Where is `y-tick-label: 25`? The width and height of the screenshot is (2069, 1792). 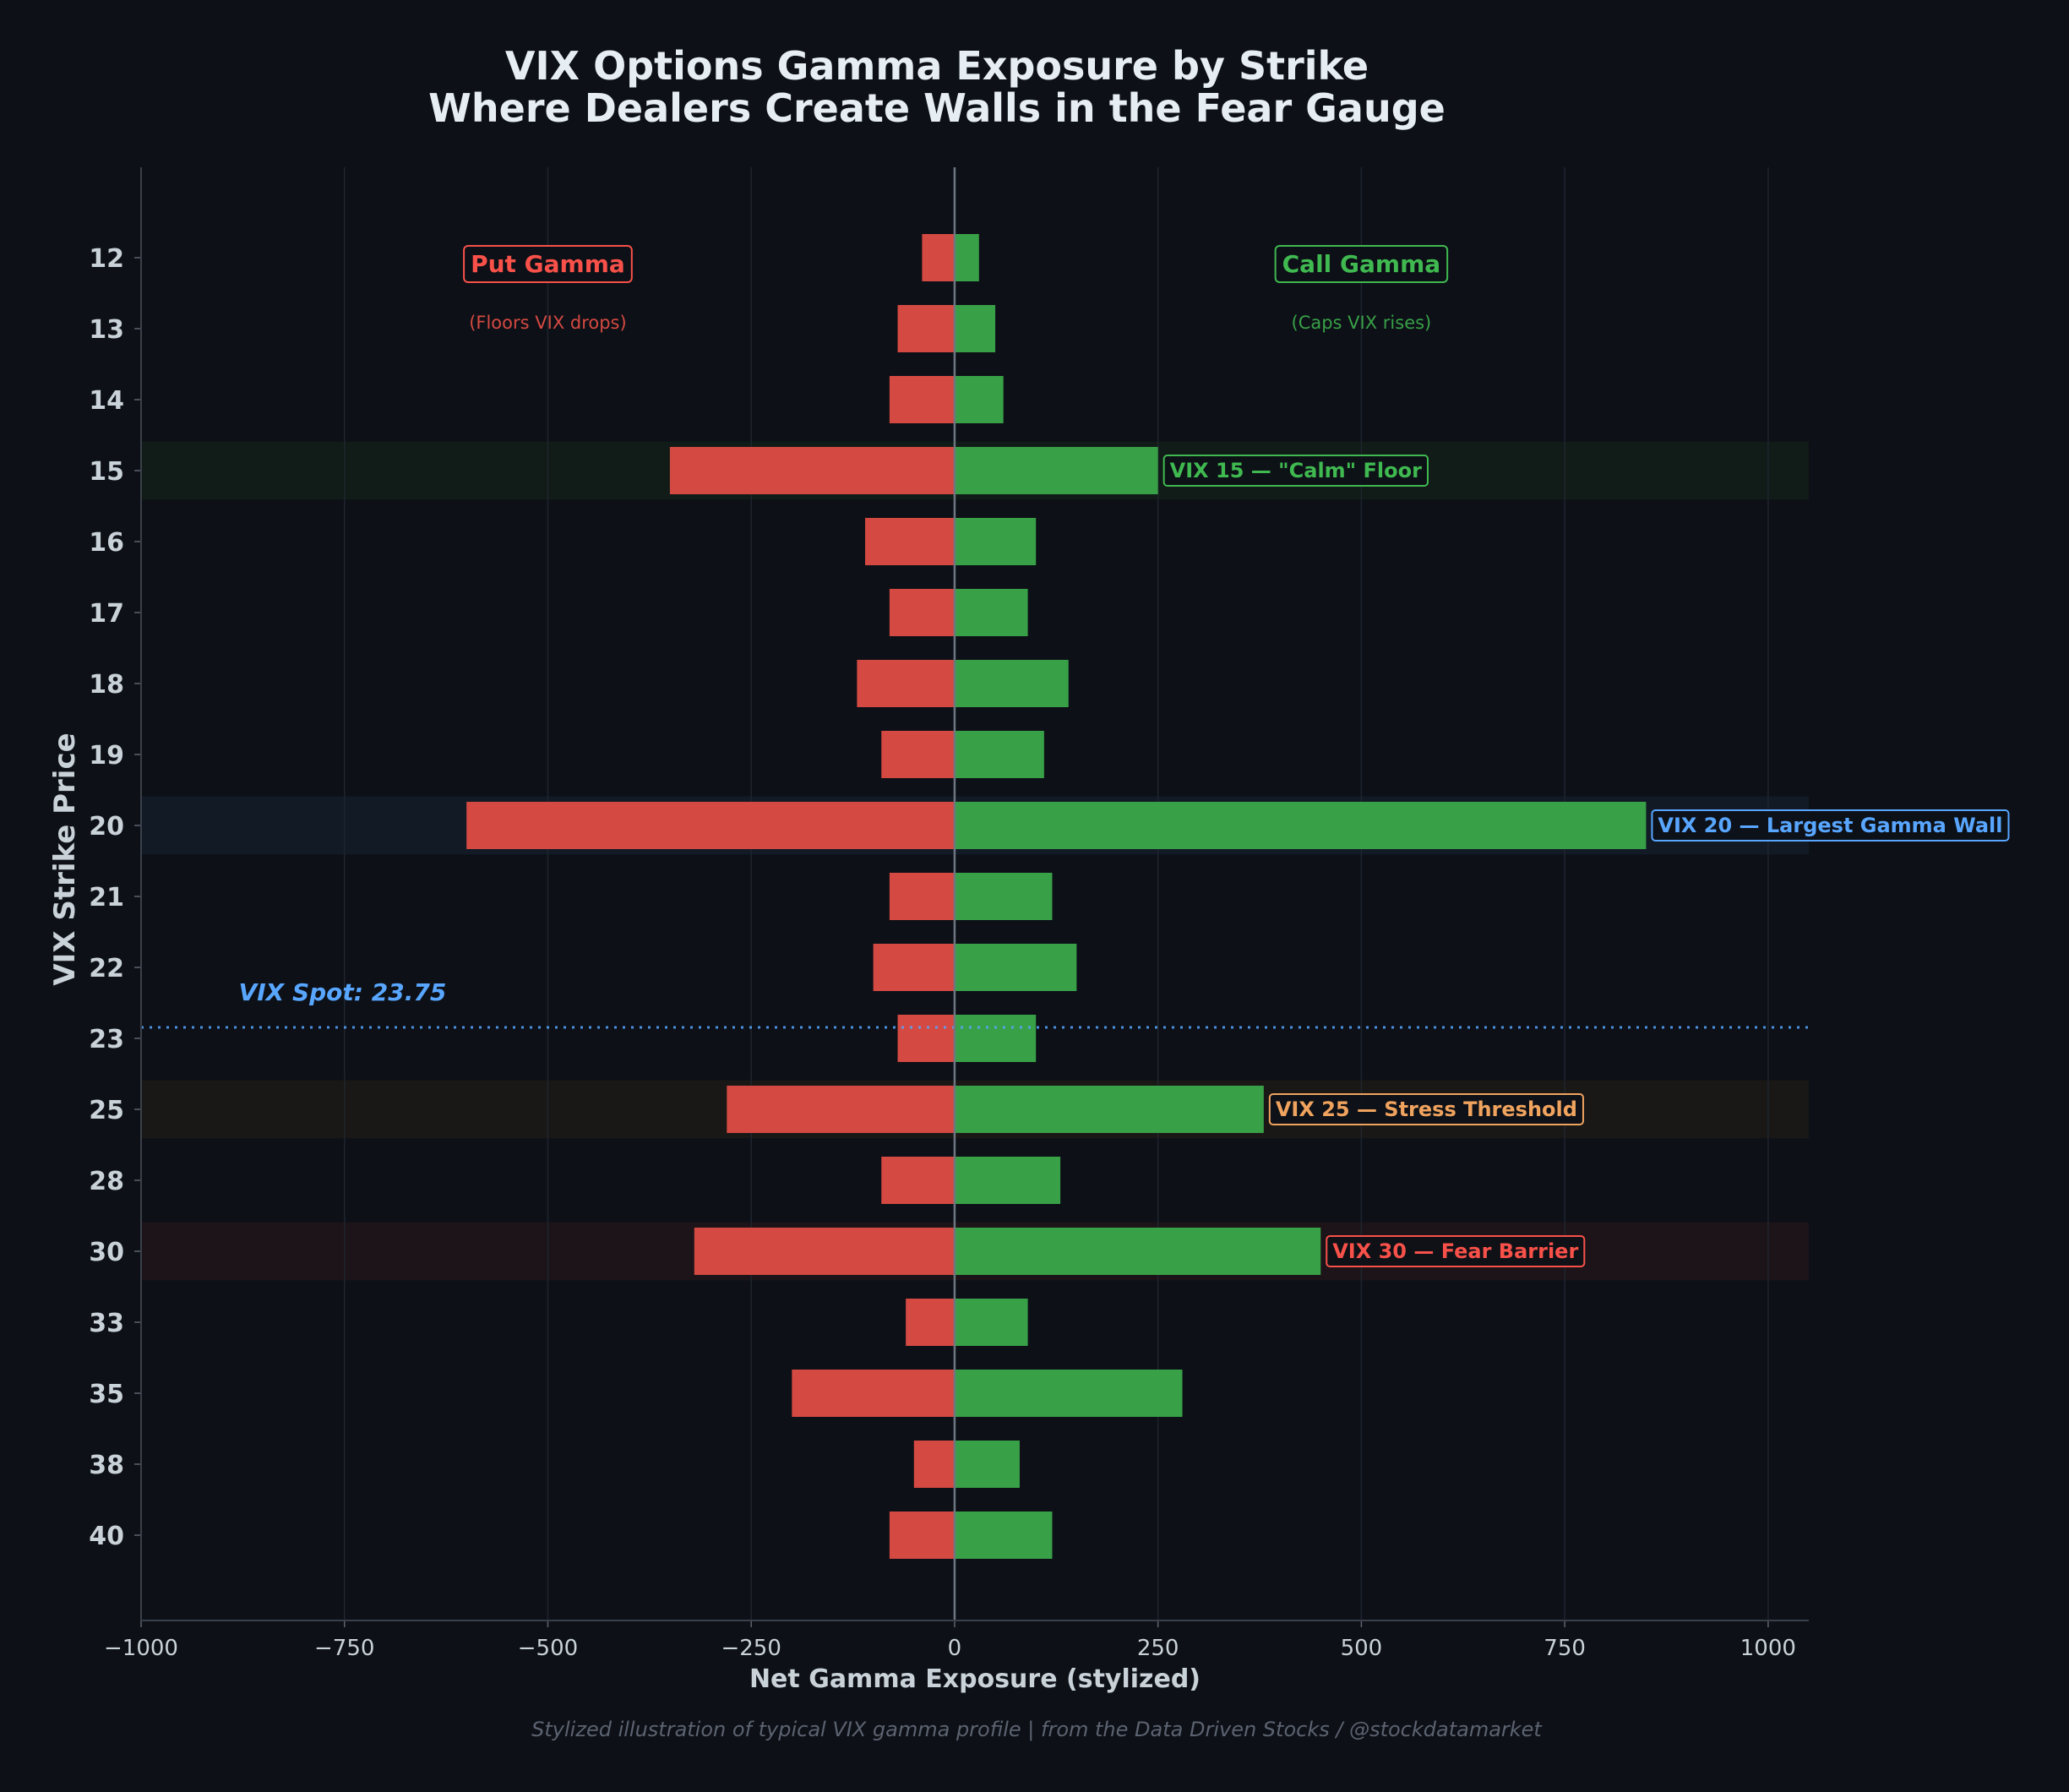 y-tick-label: 25 is located at coordinates (106, 1110).